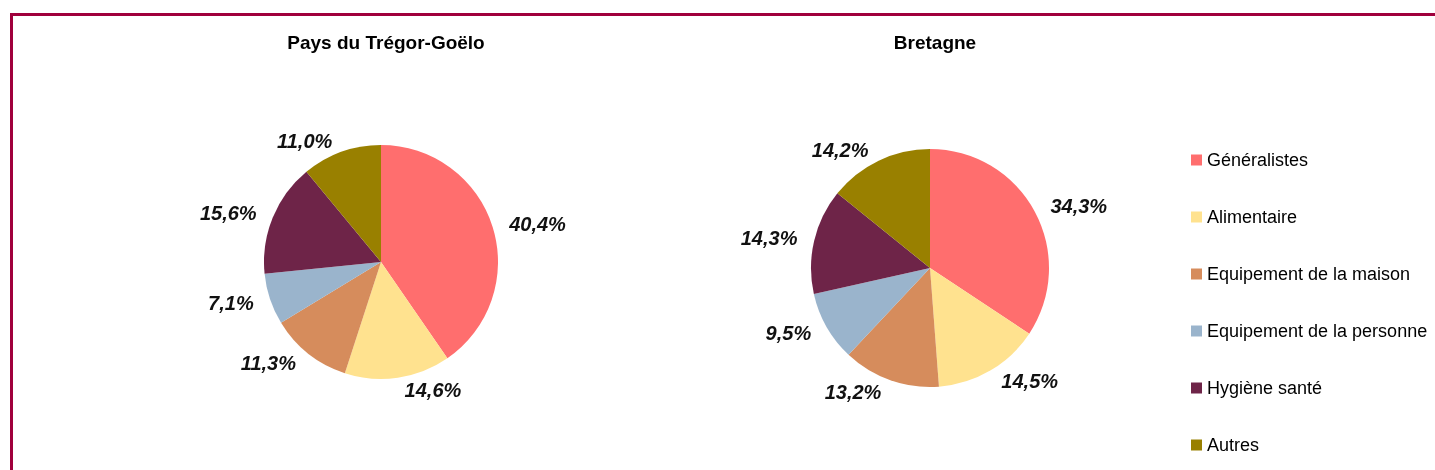  What do you see at coordinates (769, 238) in the screenshot?
I see `data-label: 14,3%` at bounding box center [769, 238].